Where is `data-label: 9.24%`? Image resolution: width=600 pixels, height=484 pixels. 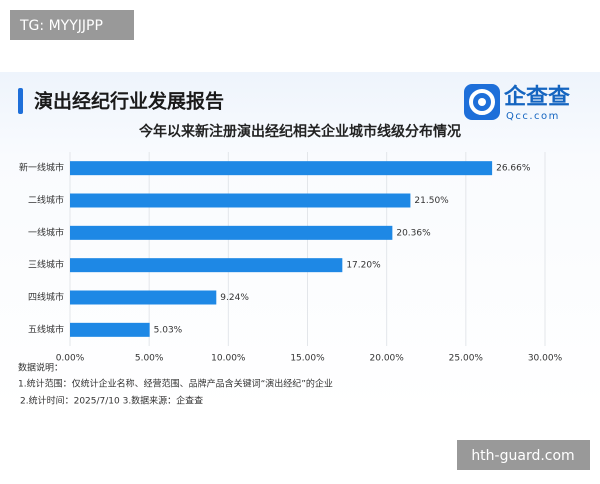 data-label: 9.24% is located at coordinates (234, 298).